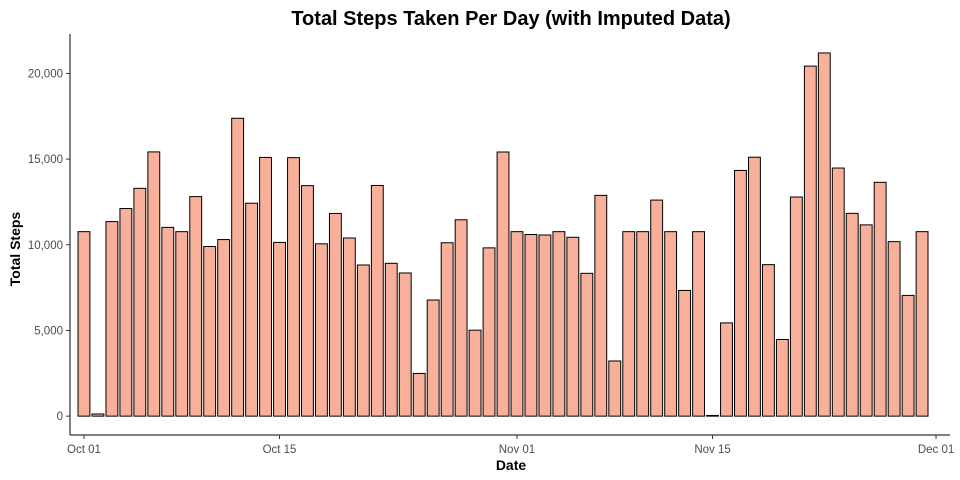 The height and width of the screenshot is (480, 960). Describe the element at coordinates (45, 160) in the screenshot. I see `y-tick-label: 15,000` at that location.